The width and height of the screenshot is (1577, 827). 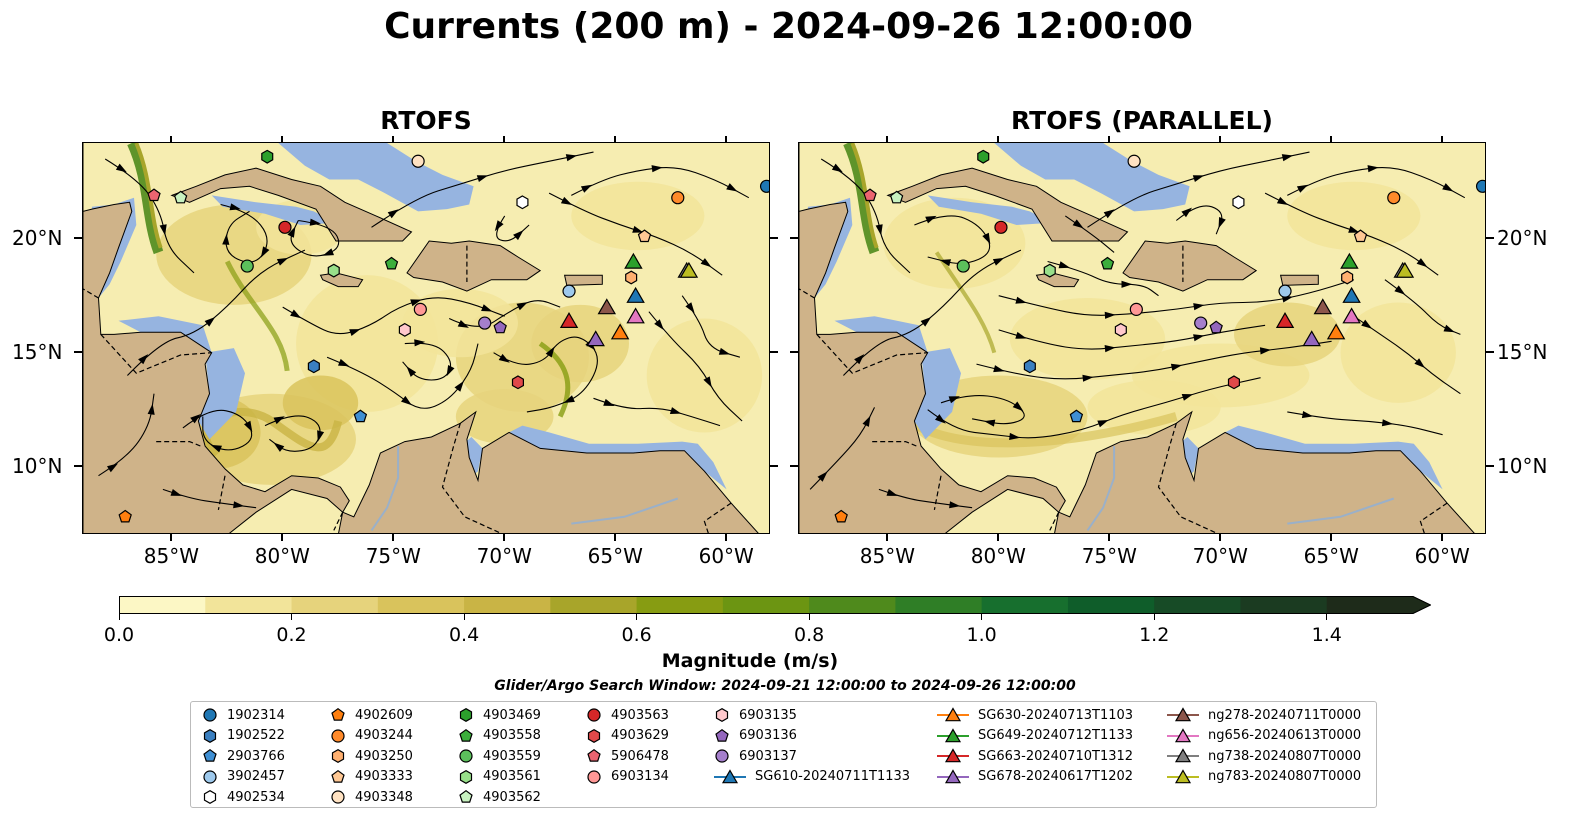 I want to click on legend-label: ng783-20240807T0000, so click(x=1285, y=776).